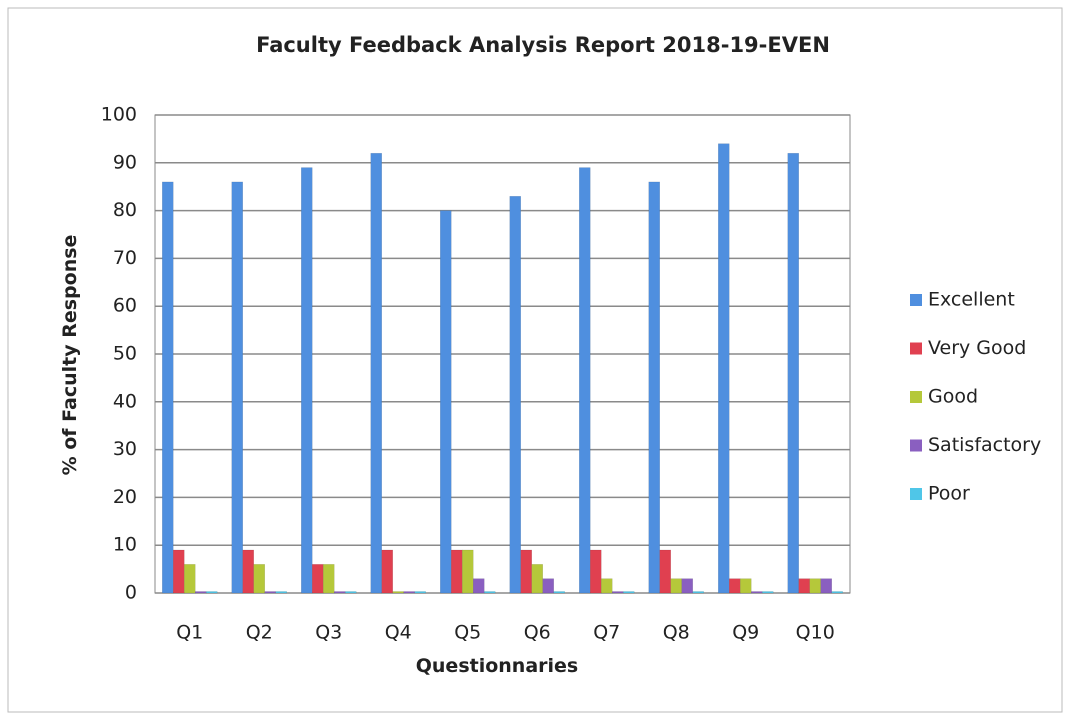 The height and width of the screenshot is (724, 1070). I want to click on y-tick-label: 40, so click(125, 401).